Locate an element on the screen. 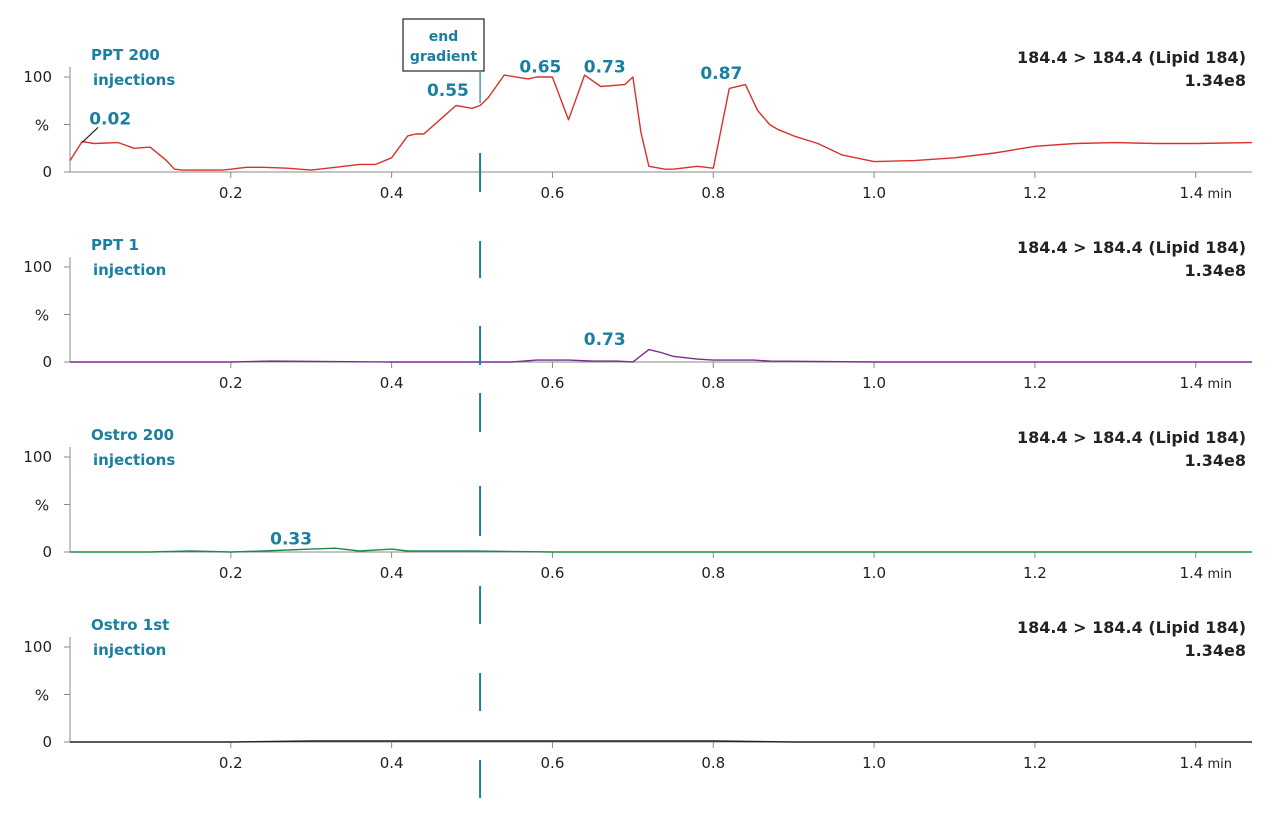 This screenshot has width=1280, height=828. panel-title-line1: PPT 1 is located at coordinates (115, 245).